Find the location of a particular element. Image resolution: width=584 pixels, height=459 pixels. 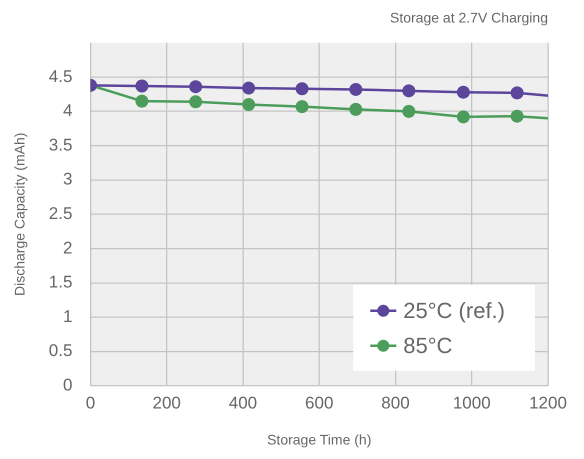

x-tick-label: 0 is located at coordinates (91, 403).